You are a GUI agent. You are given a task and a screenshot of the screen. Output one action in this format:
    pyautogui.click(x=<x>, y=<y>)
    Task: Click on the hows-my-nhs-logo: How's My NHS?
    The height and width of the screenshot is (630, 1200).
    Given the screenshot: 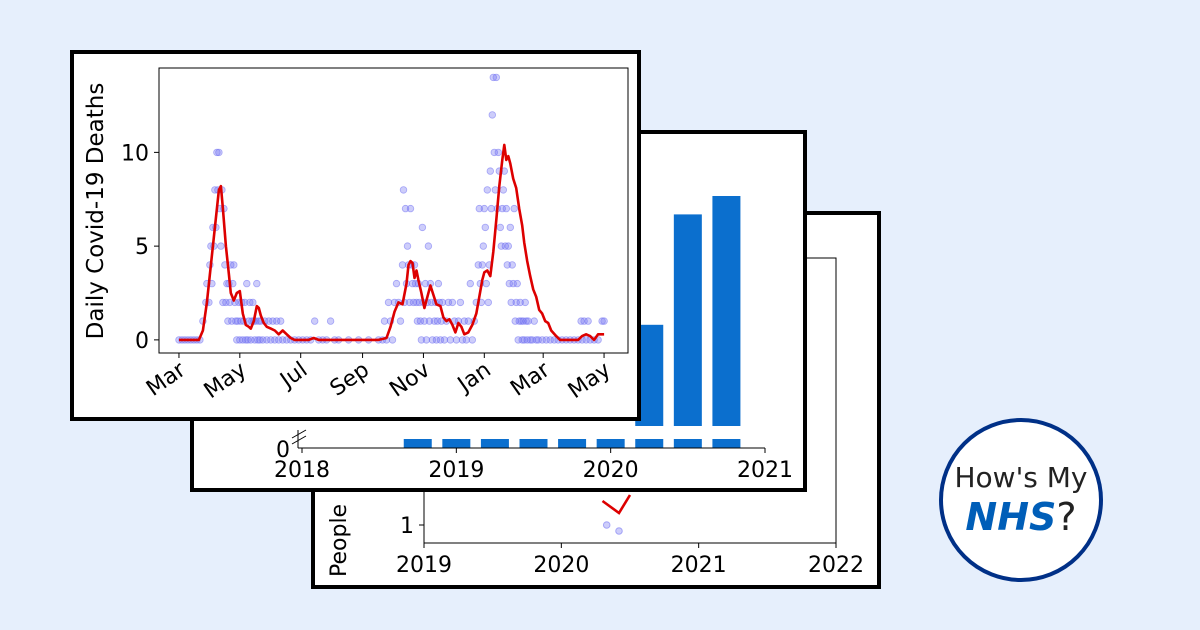 What is the action you would take?
    pyautogui.click(x=1021, y=500)
    